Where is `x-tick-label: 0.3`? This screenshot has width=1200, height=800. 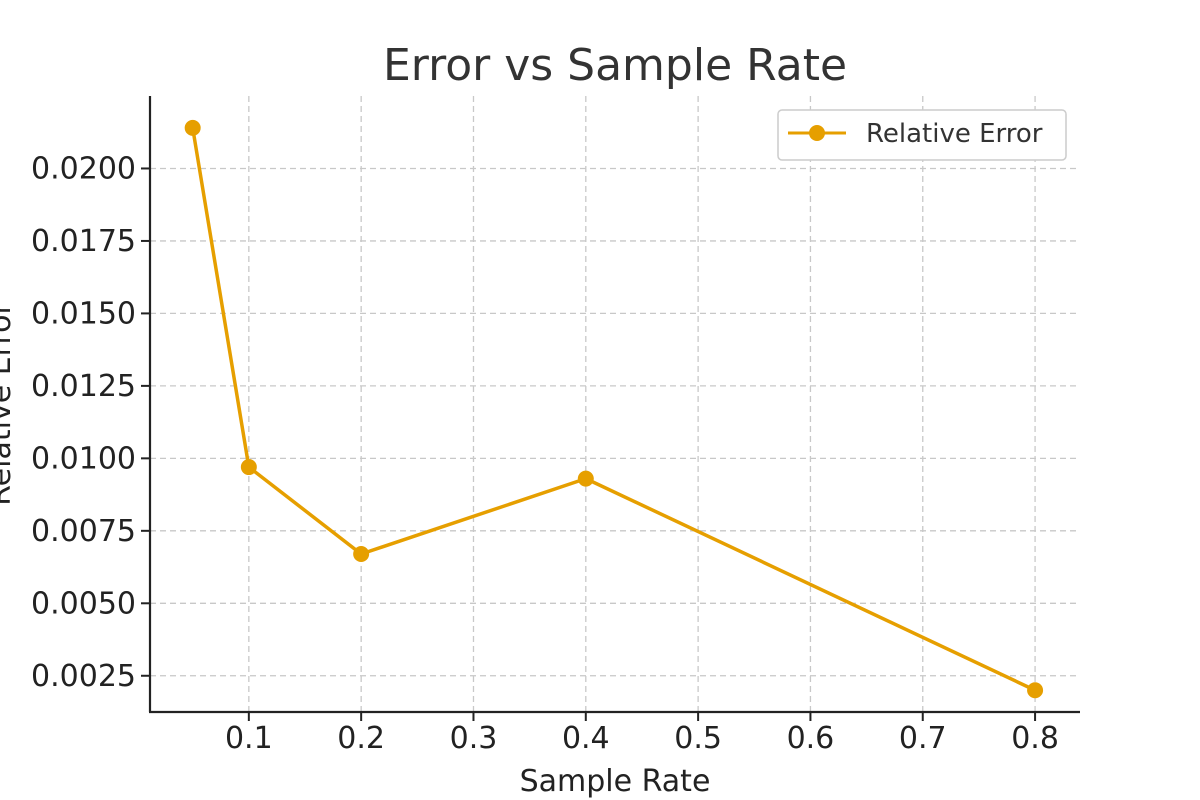
x-tick-label: 0.3 is located at coordinates (474, 738).